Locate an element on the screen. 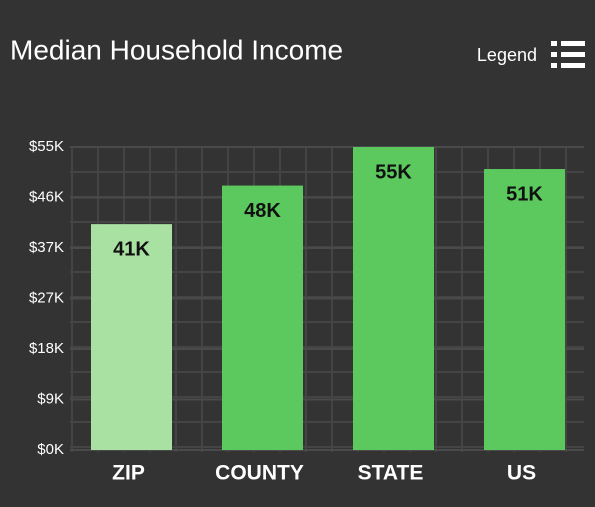 The width and height of the screenshot is (595, 507). y-tick-label: $55K is located at coordinates (46, 146).